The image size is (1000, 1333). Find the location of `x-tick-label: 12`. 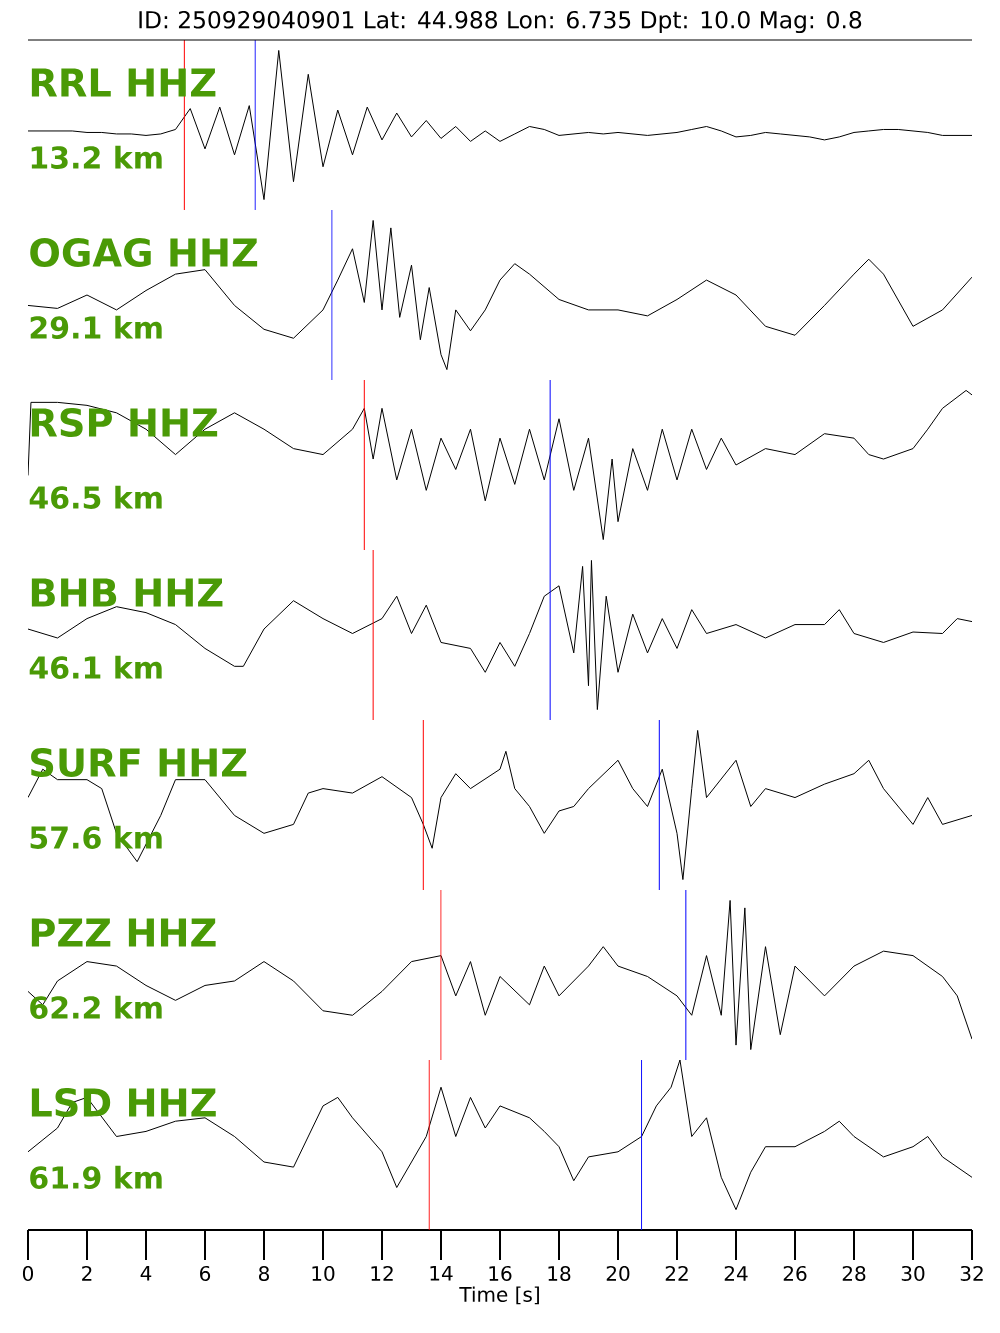

x-tick-label: 12 is located at coordinates (382, 1273).